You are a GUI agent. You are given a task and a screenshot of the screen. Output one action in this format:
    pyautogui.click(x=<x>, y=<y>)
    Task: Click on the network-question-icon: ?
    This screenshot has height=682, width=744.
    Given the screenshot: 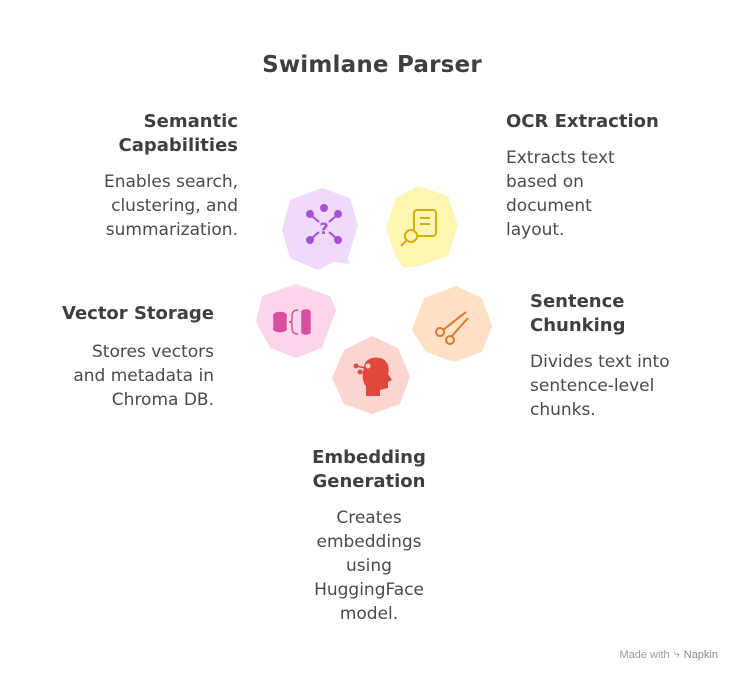 What is the action you would take?
    pyautogui.click(x=324, y=224)
    